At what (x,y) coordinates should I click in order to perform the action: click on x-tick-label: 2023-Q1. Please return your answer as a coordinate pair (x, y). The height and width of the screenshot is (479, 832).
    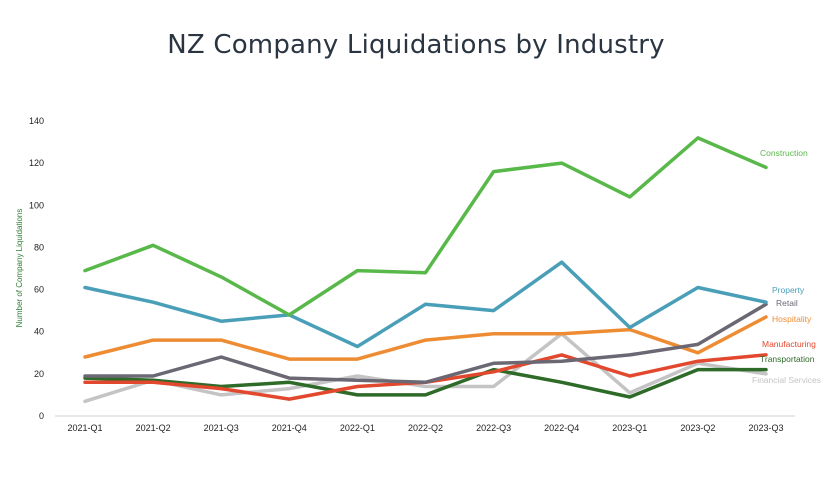
    Looking at the image, I should click on (629, 428).